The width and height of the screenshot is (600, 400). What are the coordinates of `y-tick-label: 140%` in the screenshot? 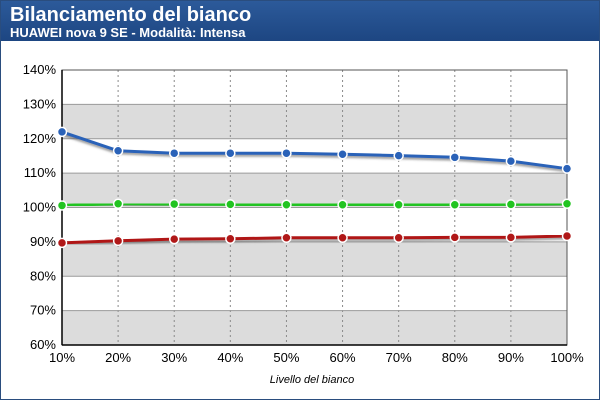 It's located at (40, 69).